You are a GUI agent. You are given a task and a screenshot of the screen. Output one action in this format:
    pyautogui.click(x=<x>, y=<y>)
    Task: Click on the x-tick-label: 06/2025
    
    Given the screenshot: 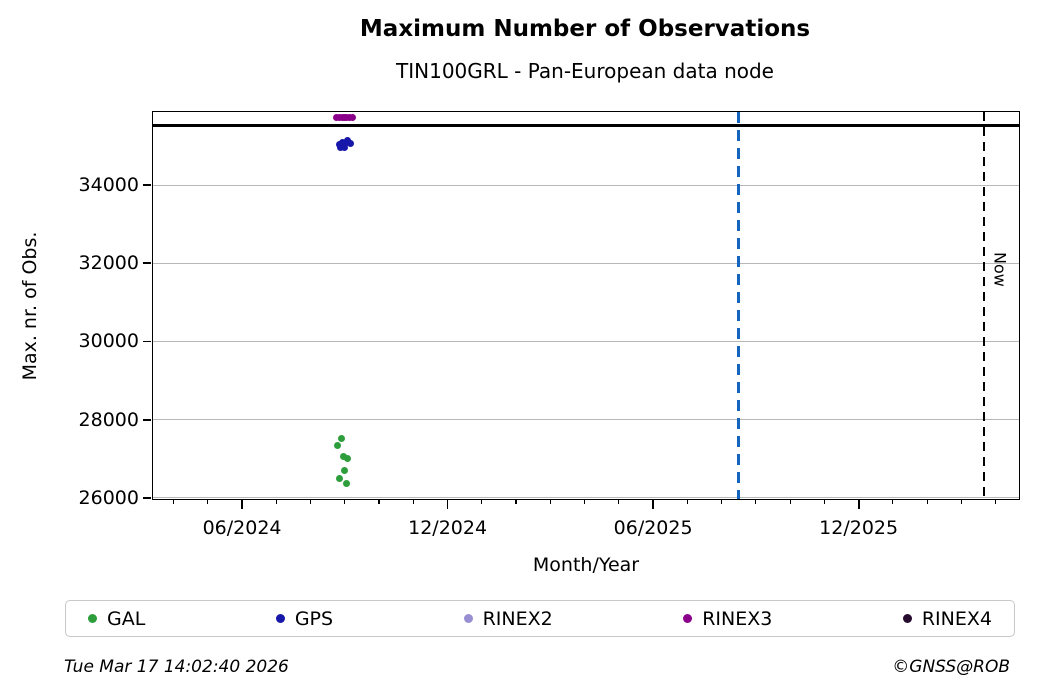 What is the action you would take?
    pyautogui.click(x=653, y=528)
    